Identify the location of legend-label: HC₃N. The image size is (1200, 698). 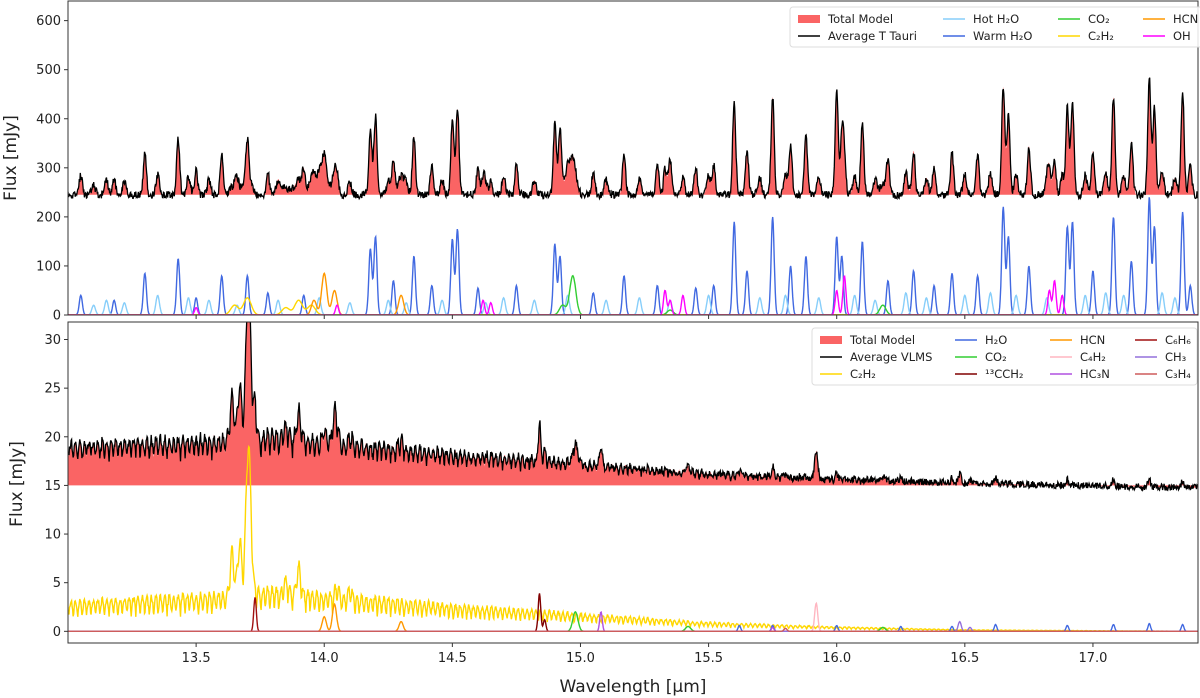
(1095, 374).